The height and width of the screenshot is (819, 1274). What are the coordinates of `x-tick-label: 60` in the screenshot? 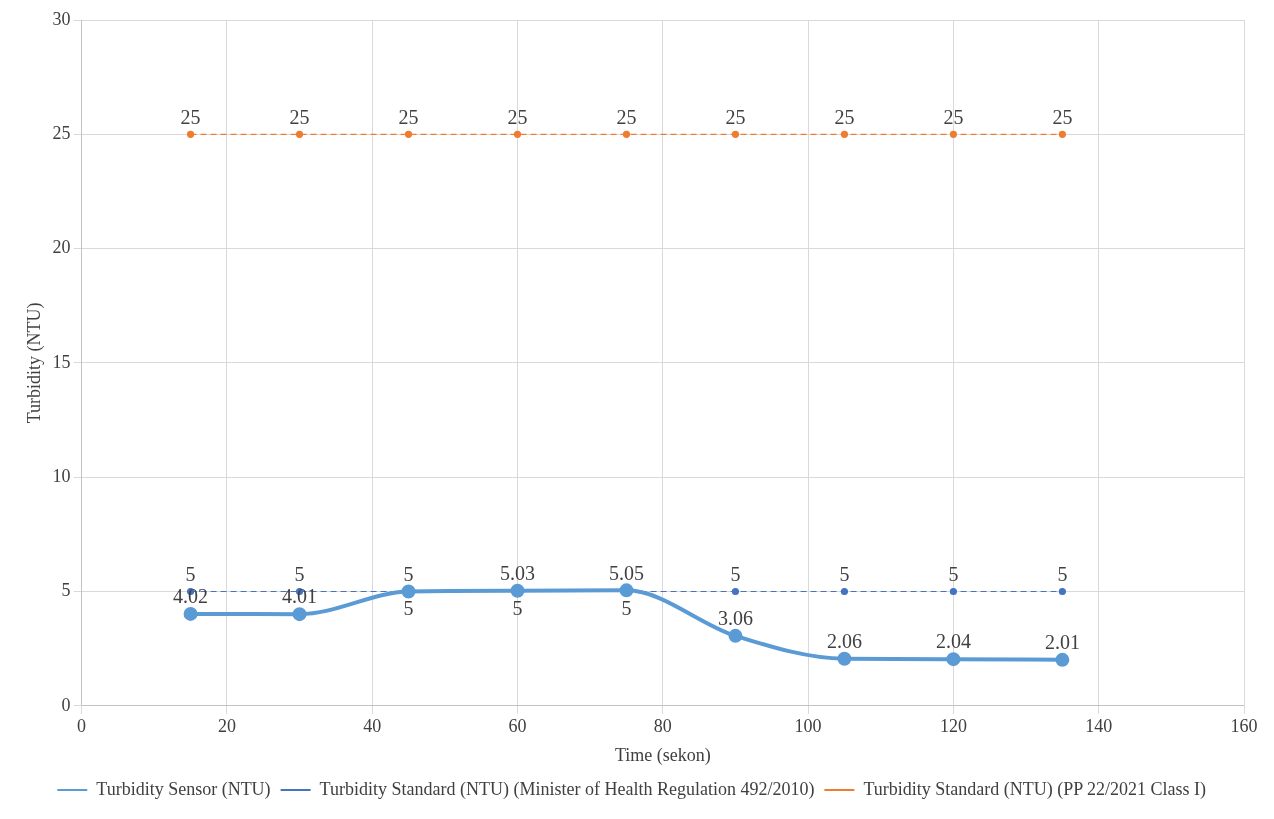 It's located at (517, 726).